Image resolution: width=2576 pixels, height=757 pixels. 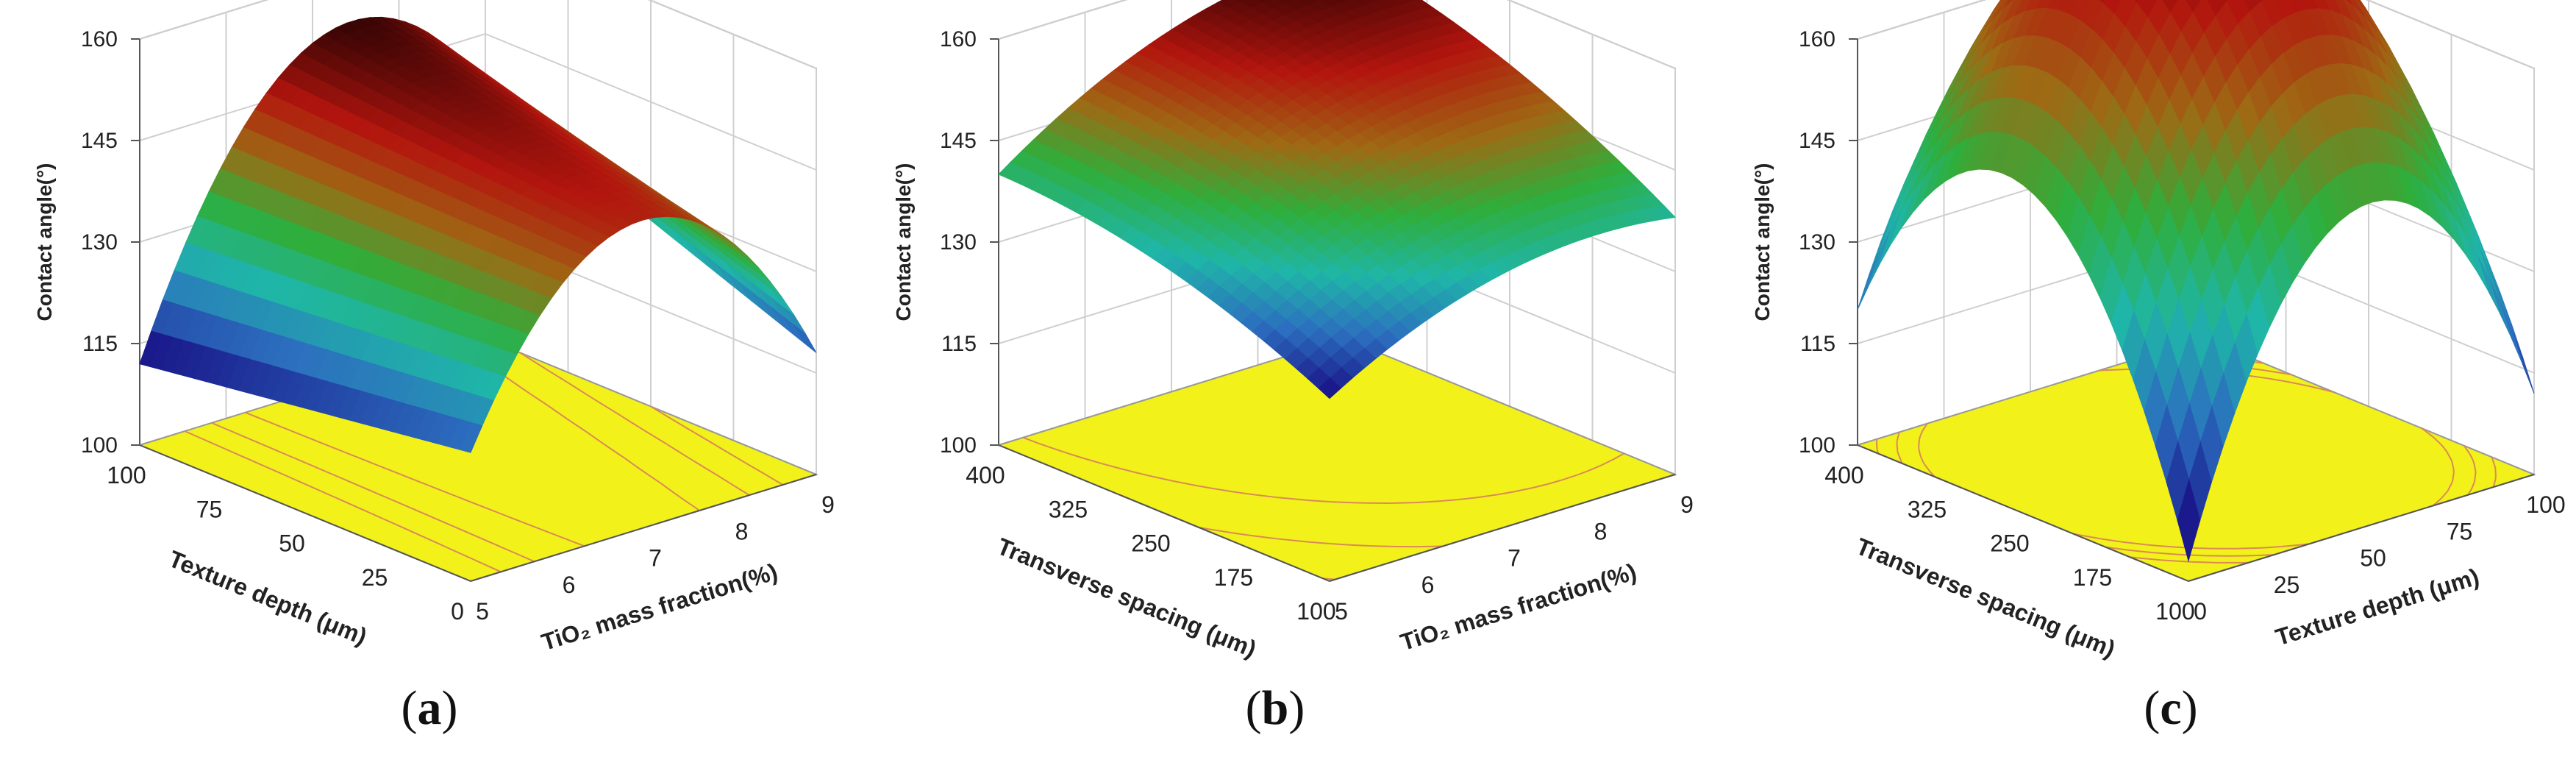 What do you see at coordinates (2373, 558) in the screenshot?
I see `right-tick-label: 50` at bounding box center [2373, 558].